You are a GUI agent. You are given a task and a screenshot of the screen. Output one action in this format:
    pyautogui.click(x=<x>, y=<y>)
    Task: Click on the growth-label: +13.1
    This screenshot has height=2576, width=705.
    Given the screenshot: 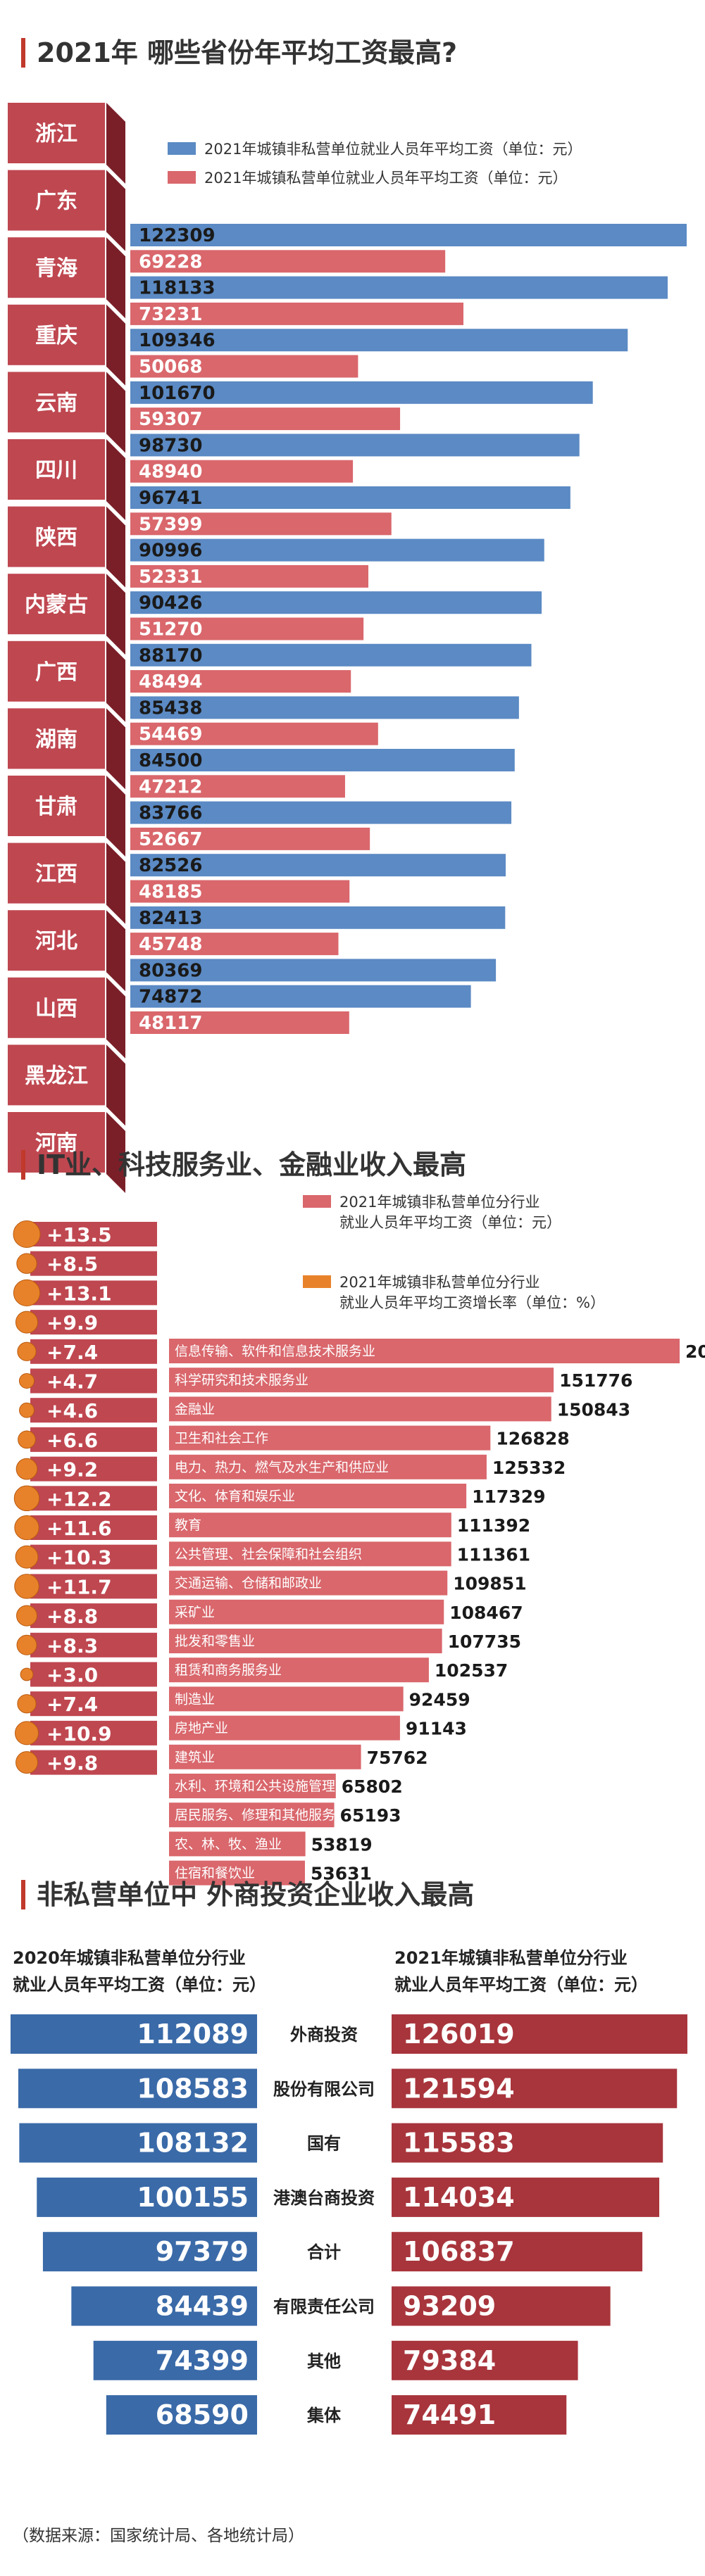 What is the action you would take?
    pyautogui.click(x=79, y=1293)
    